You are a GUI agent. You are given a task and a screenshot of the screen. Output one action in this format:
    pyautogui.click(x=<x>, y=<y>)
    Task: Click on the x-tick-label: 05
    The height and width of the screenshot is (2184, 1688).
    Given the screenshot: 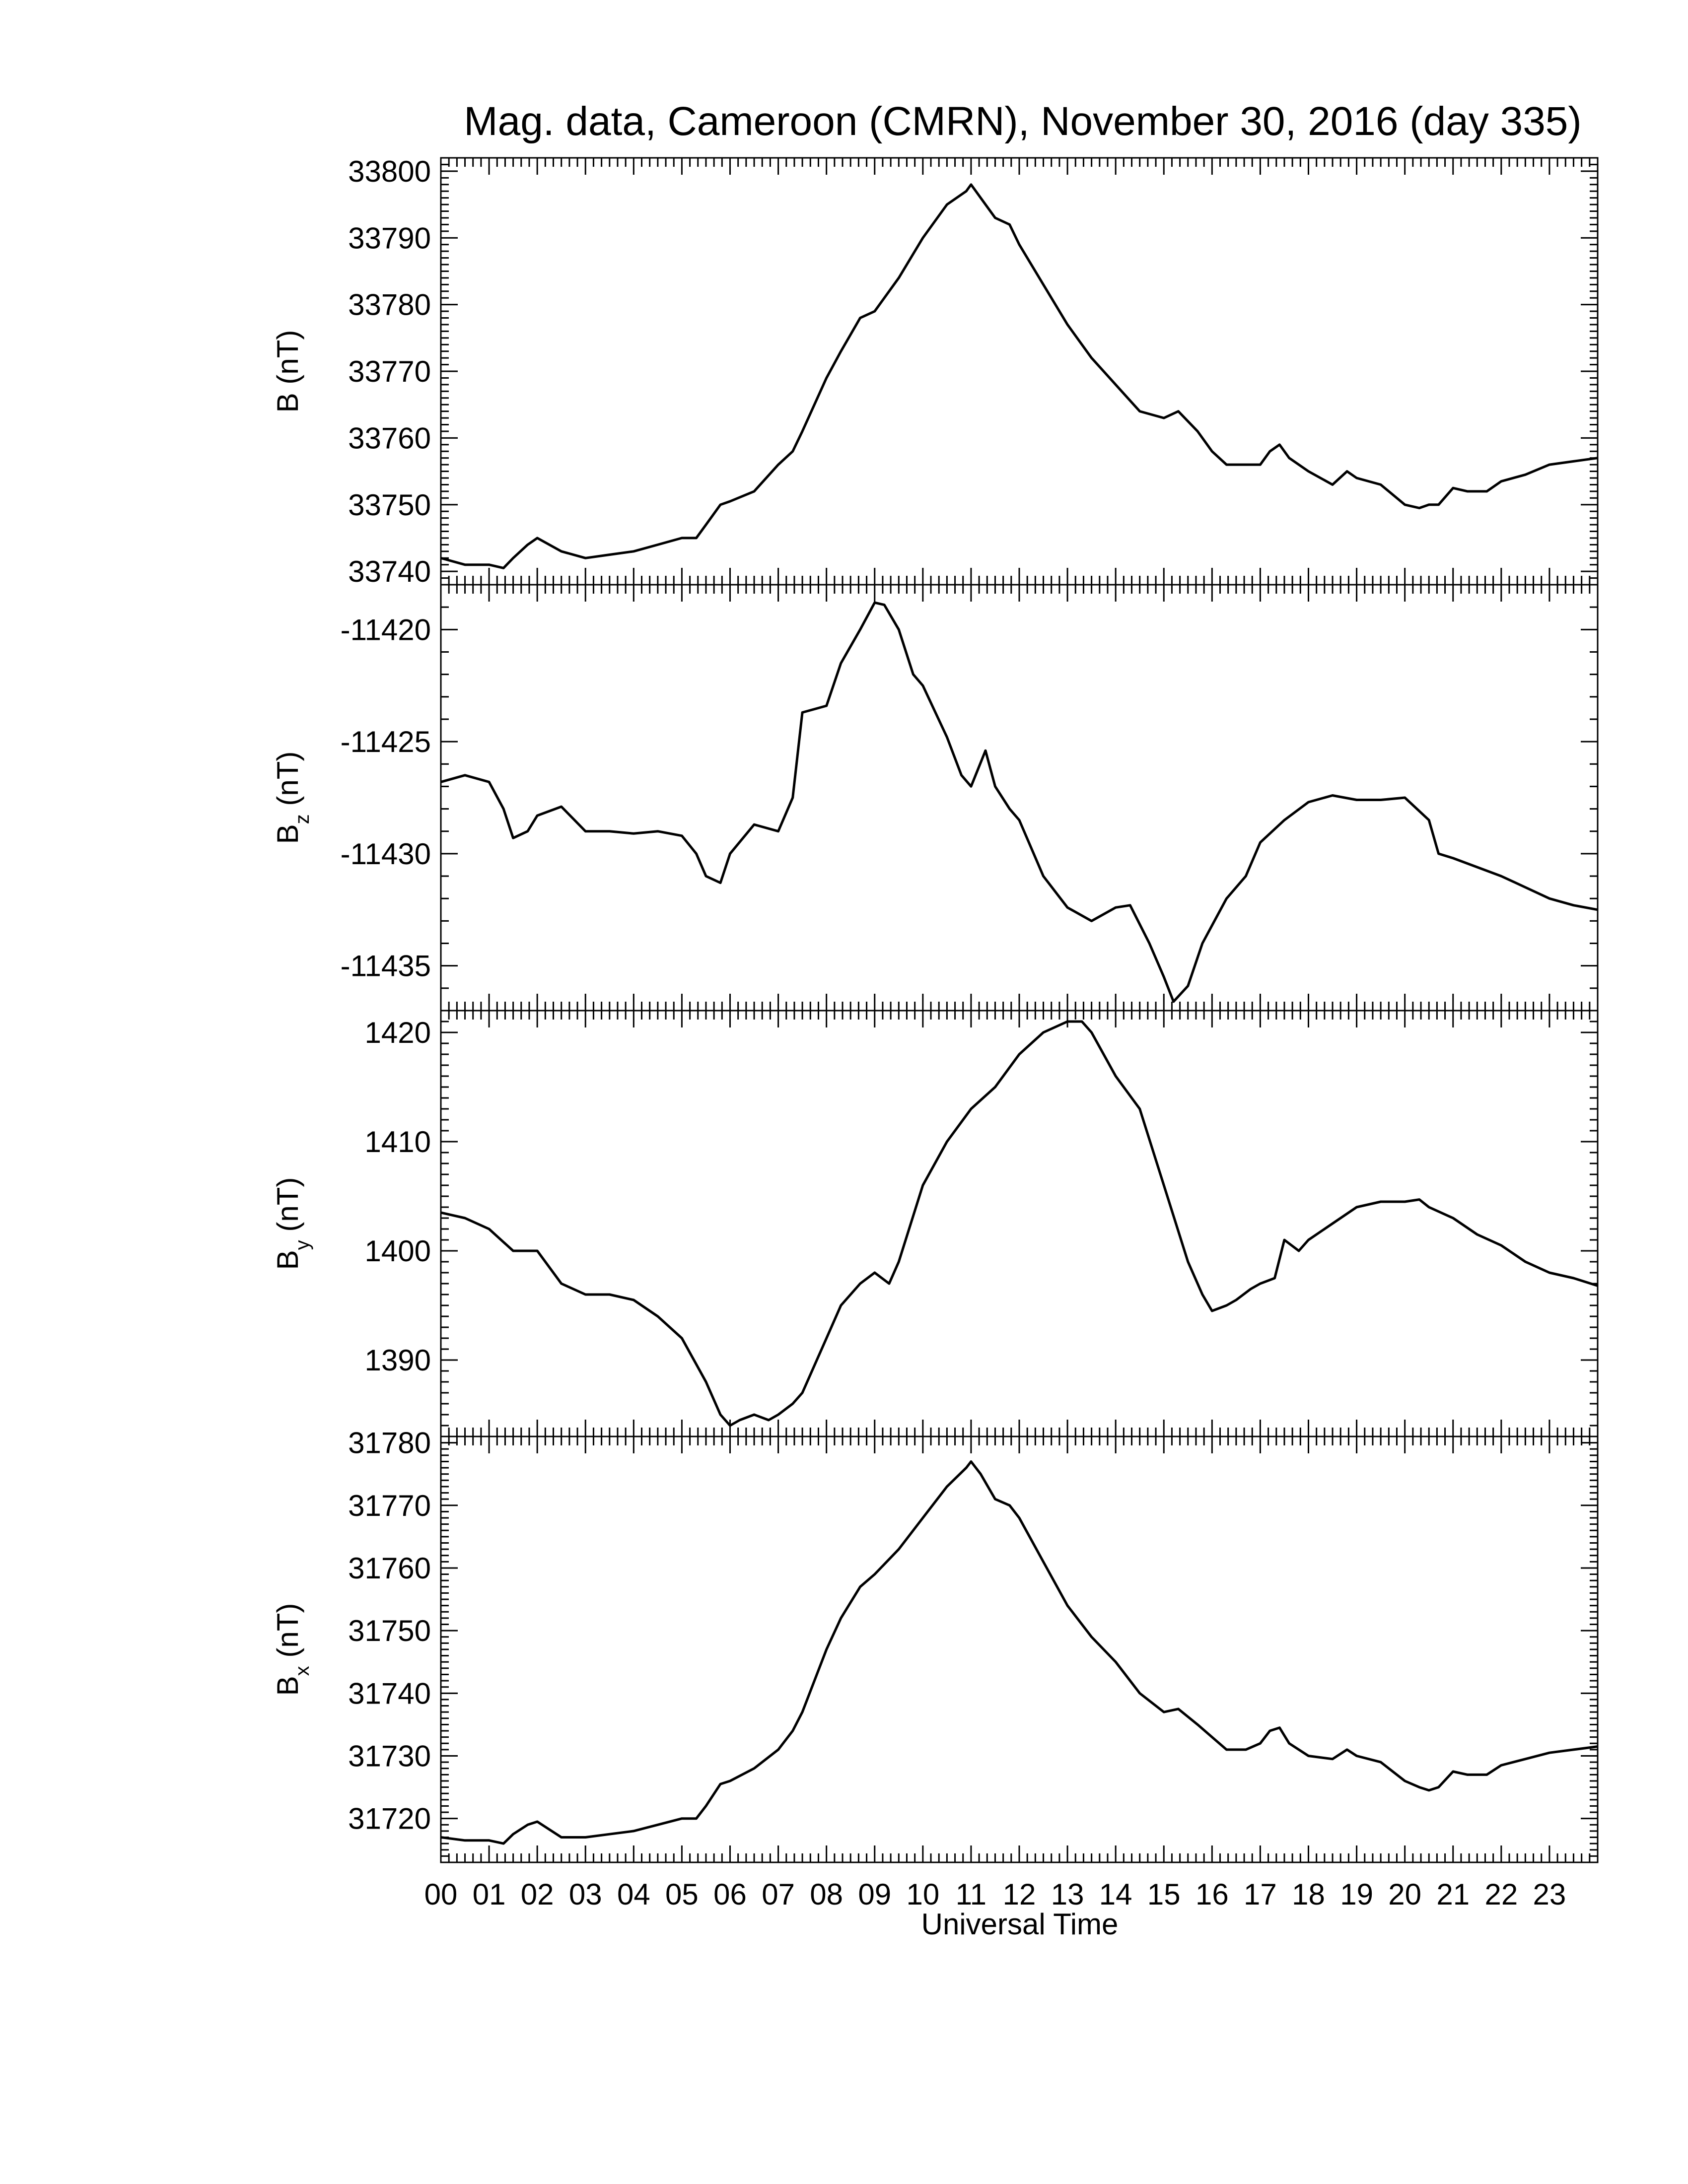 What is the action you would take?
    pyautogui.click(x=682, y=1894)
    